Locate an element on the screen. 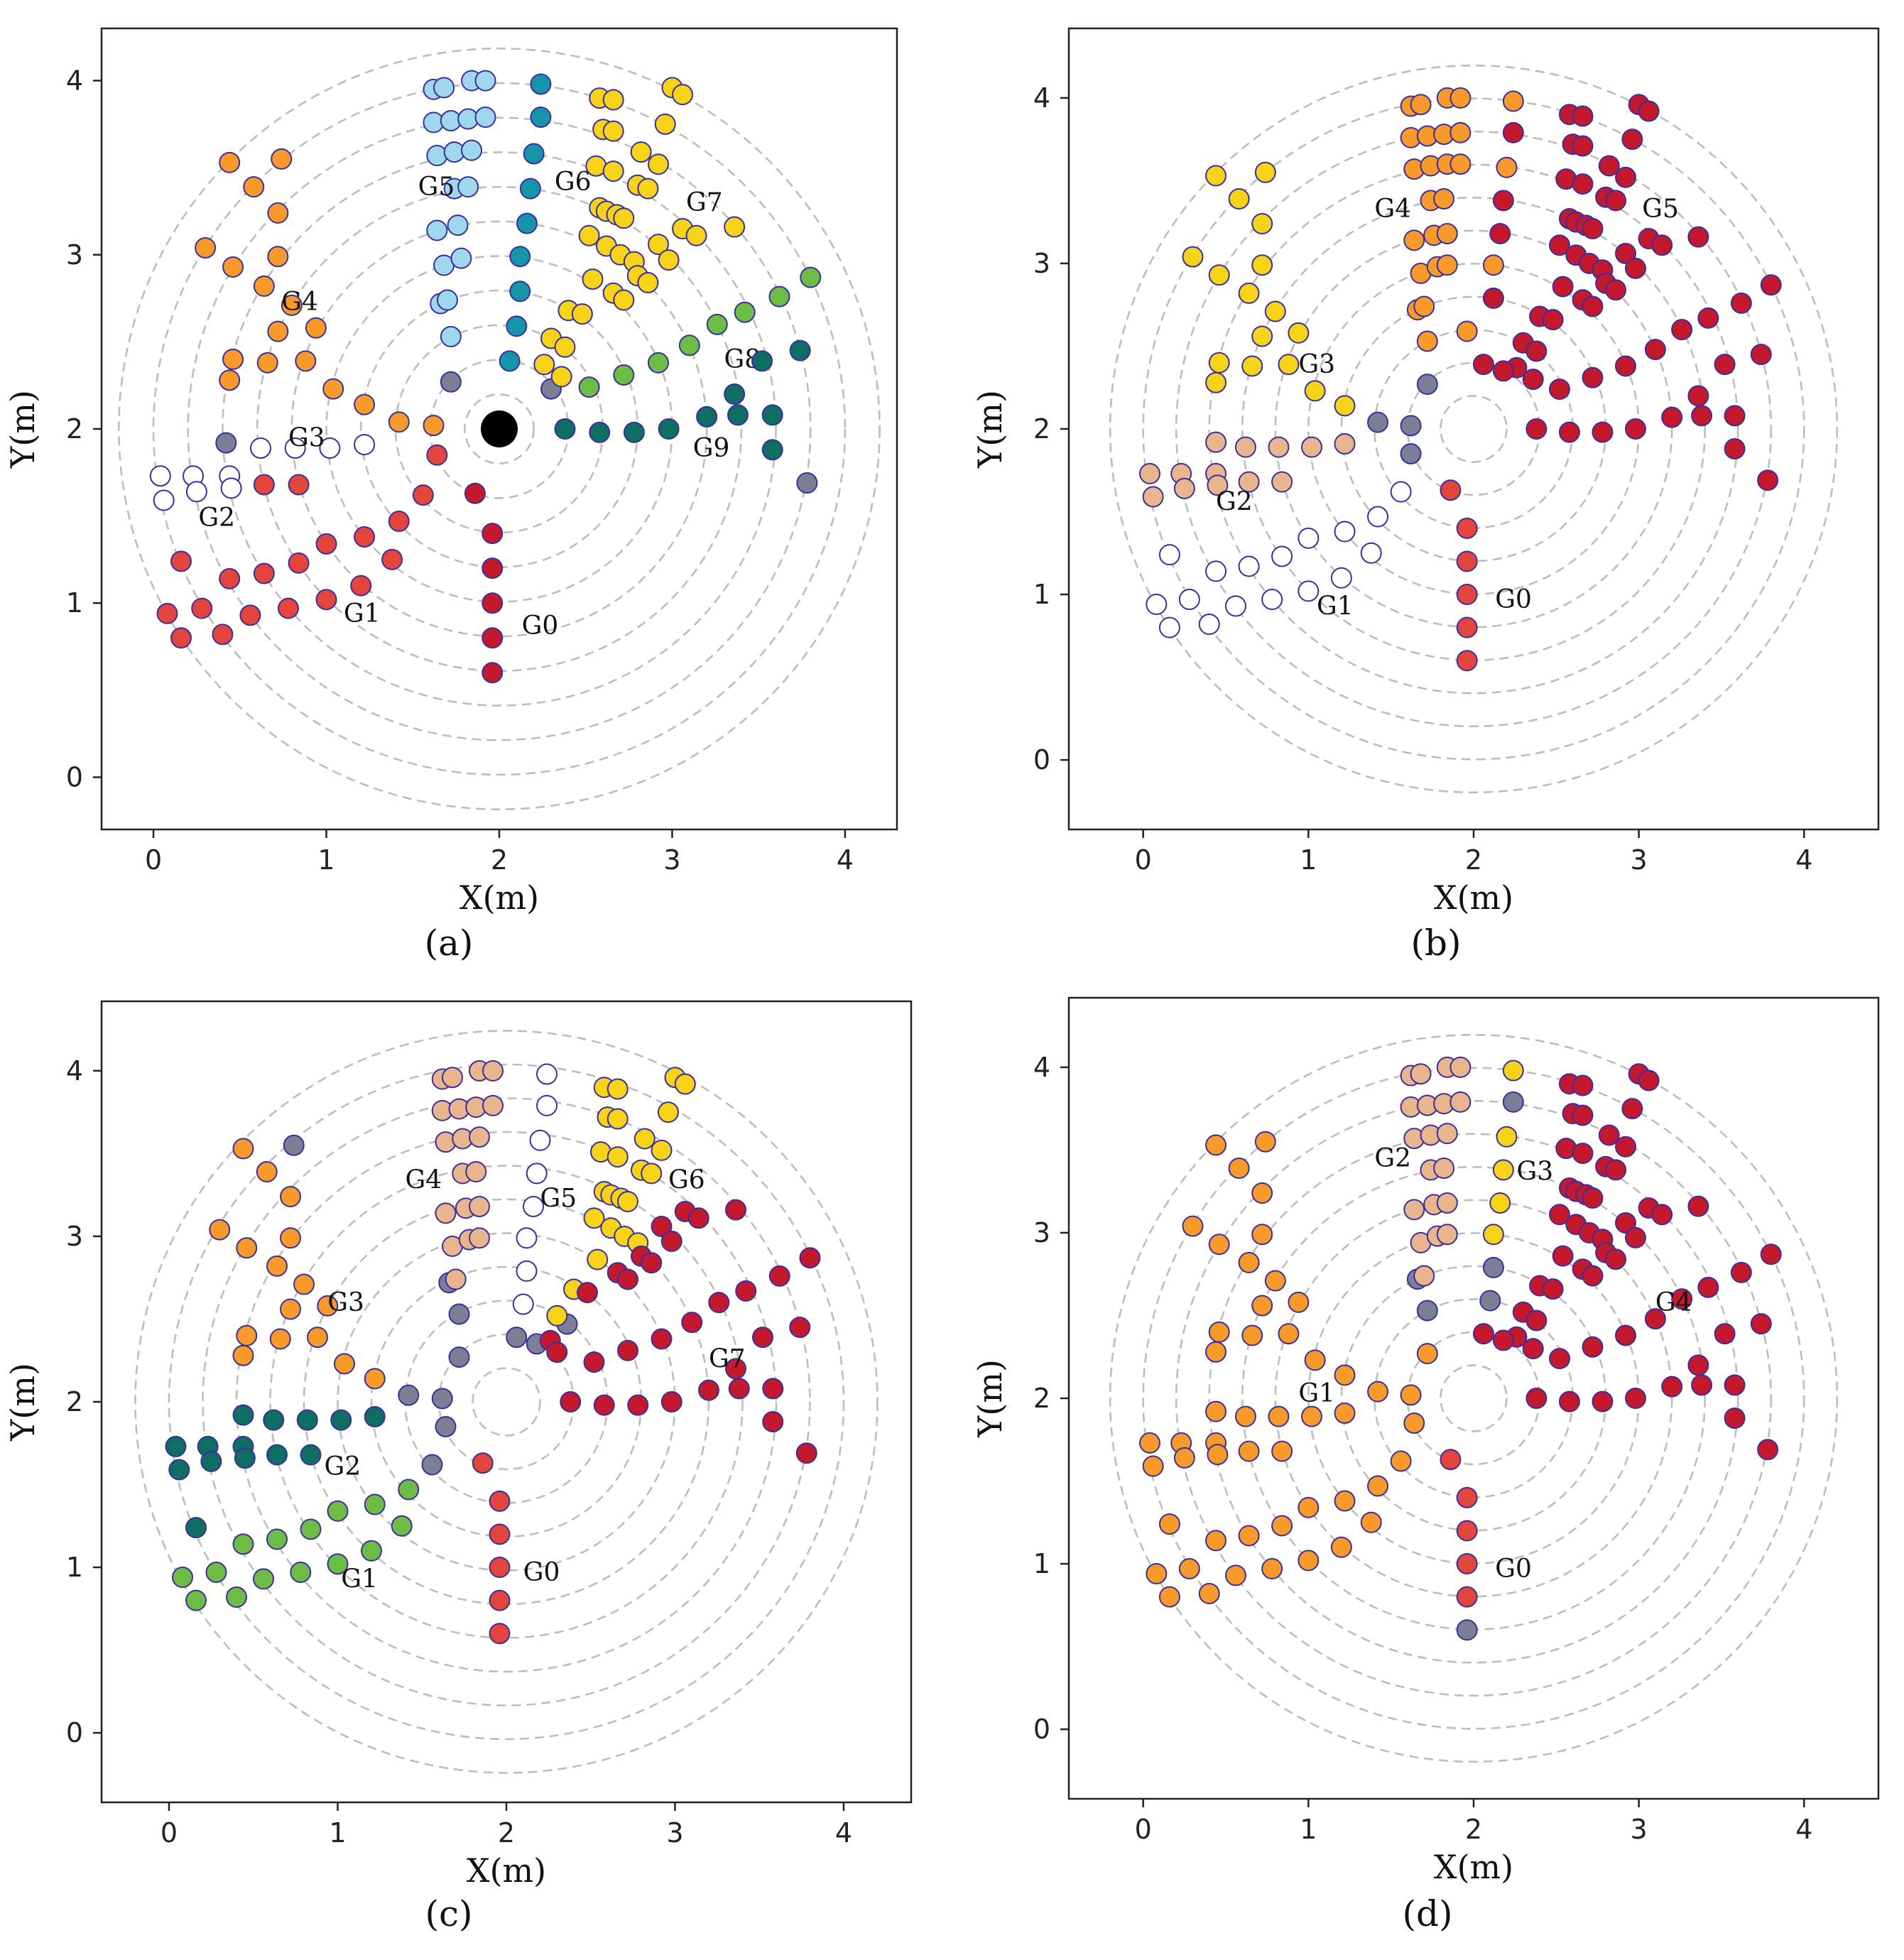 The width and height of the screenshot is (1904, 1960). x-tick-label: 3 is located at coordinates (674, 1833).